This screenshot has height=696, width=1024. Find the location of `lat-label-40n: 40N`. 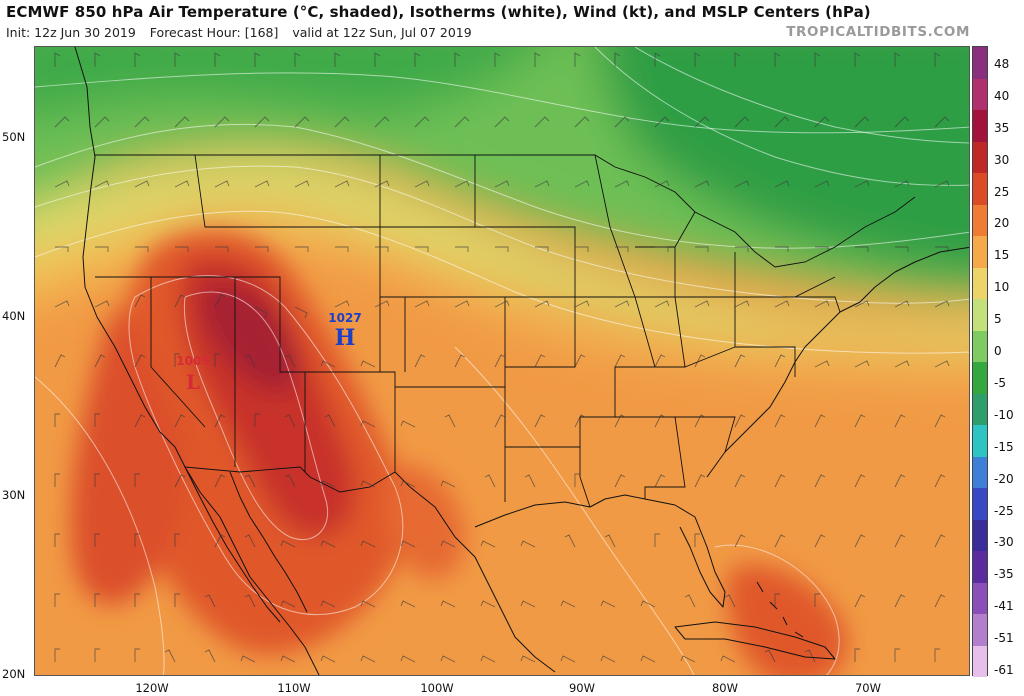

lat-label-40n: 40N is located at coordinates (14, 316).